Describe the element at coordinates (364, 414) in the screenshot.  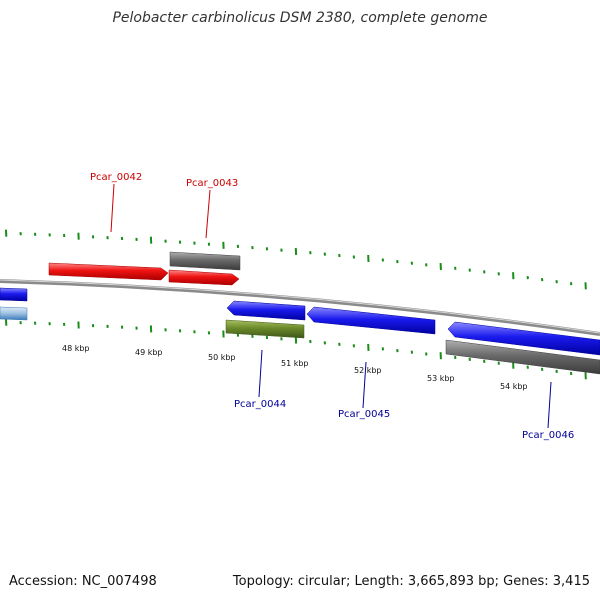
I see `label-pcar-0045: Pcar_0045` at that location.